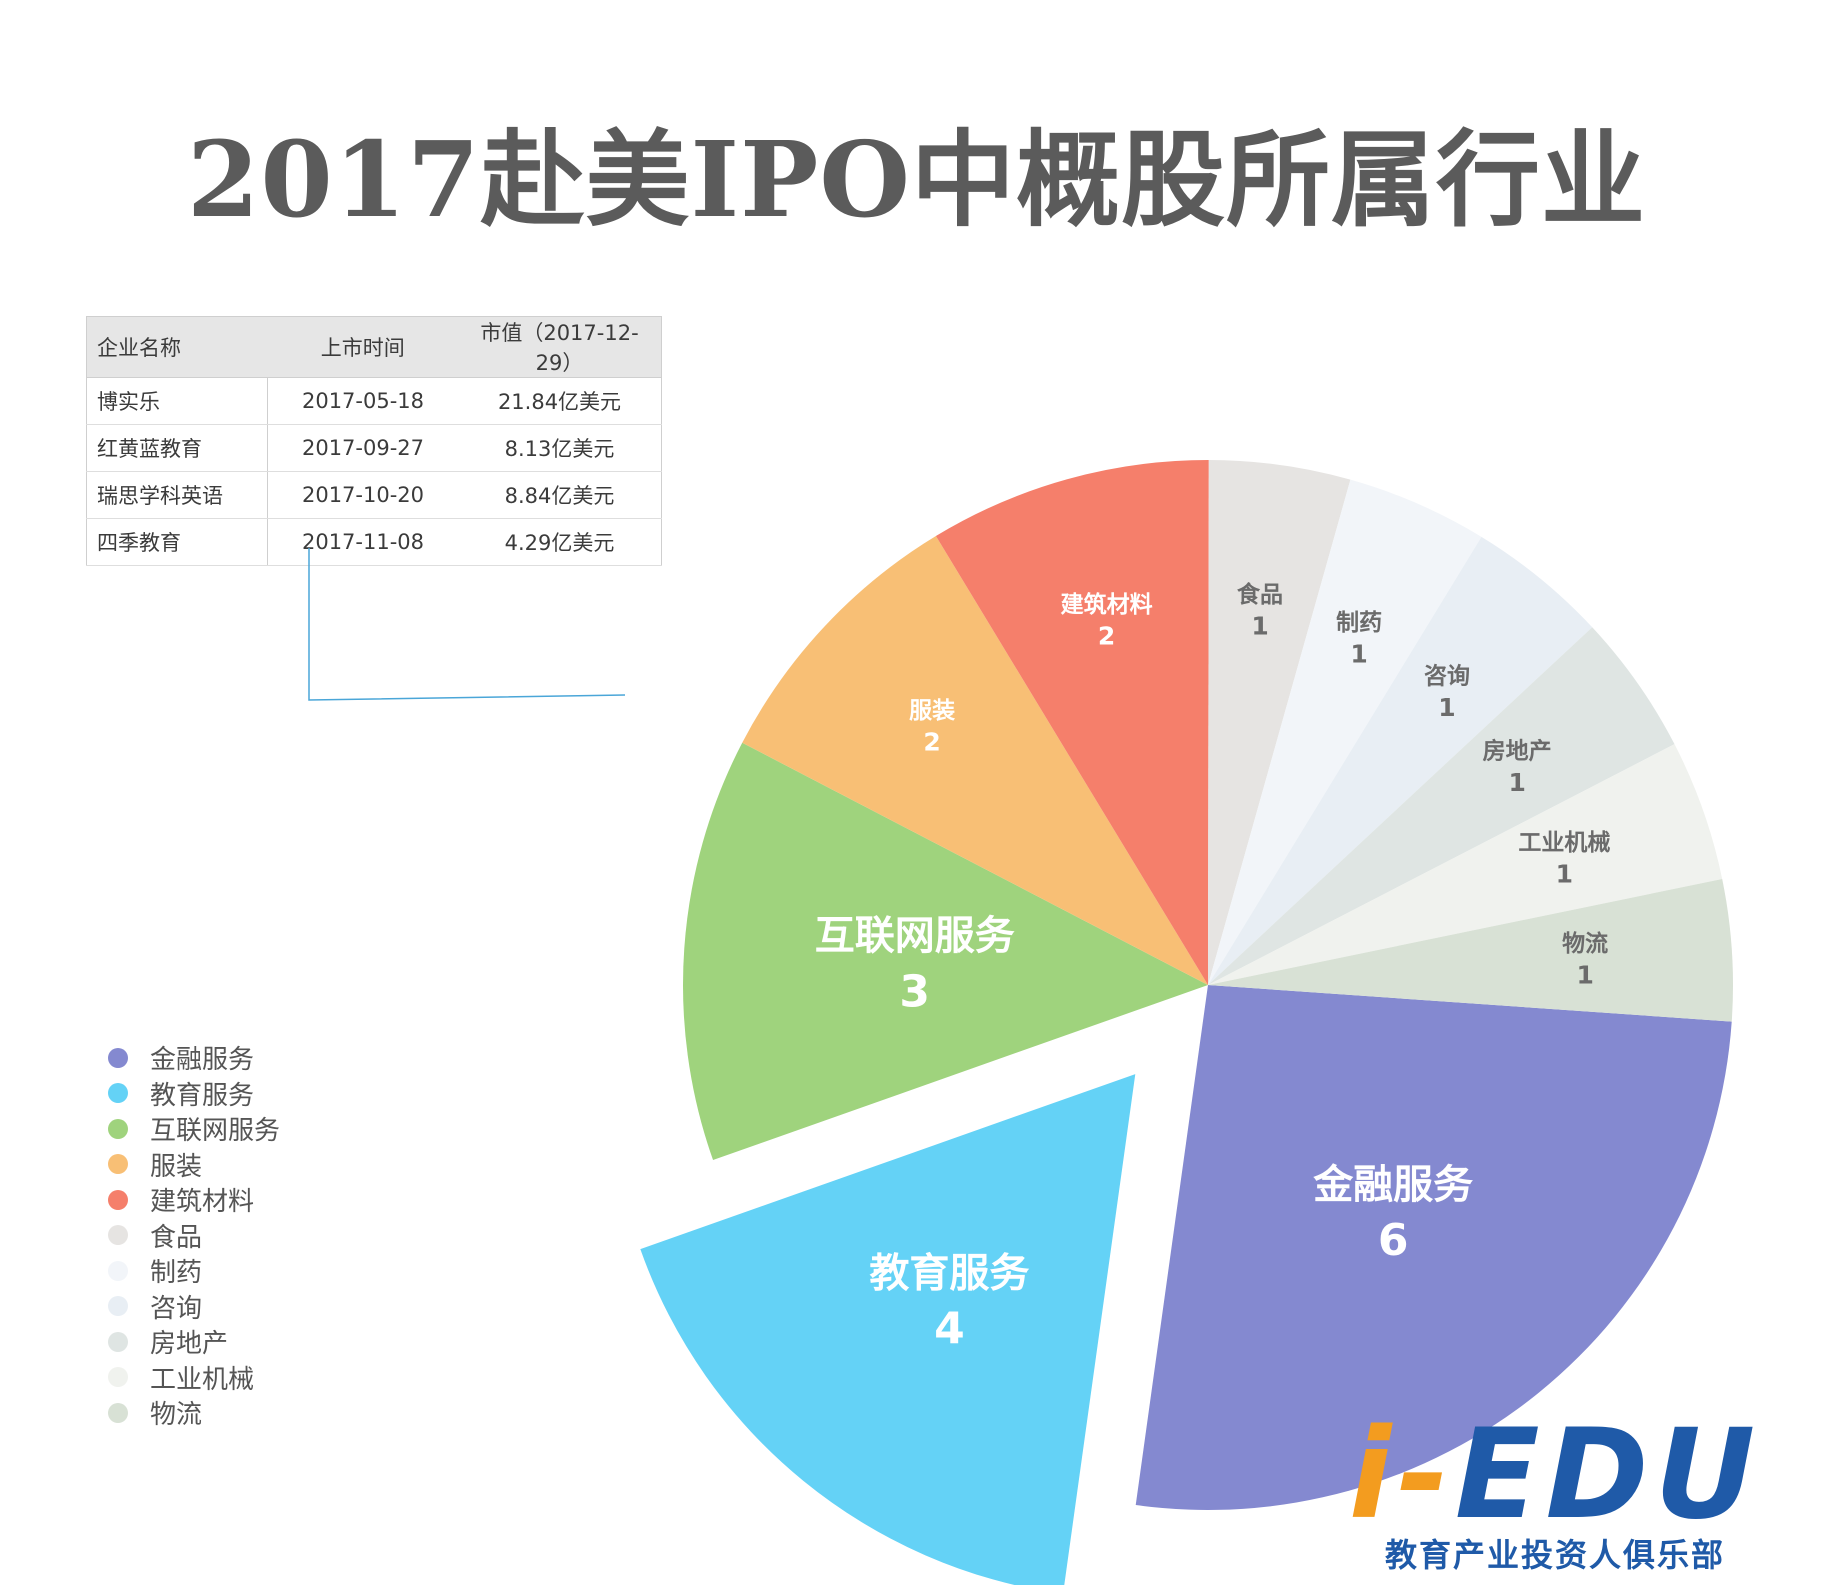 The height and width of the screenshot is (1585, 1833). What do you see at coordinates (215, 1131) in the screenshot?
I see `legend-label: 互联网服务` at bounding box center [215, 1131].